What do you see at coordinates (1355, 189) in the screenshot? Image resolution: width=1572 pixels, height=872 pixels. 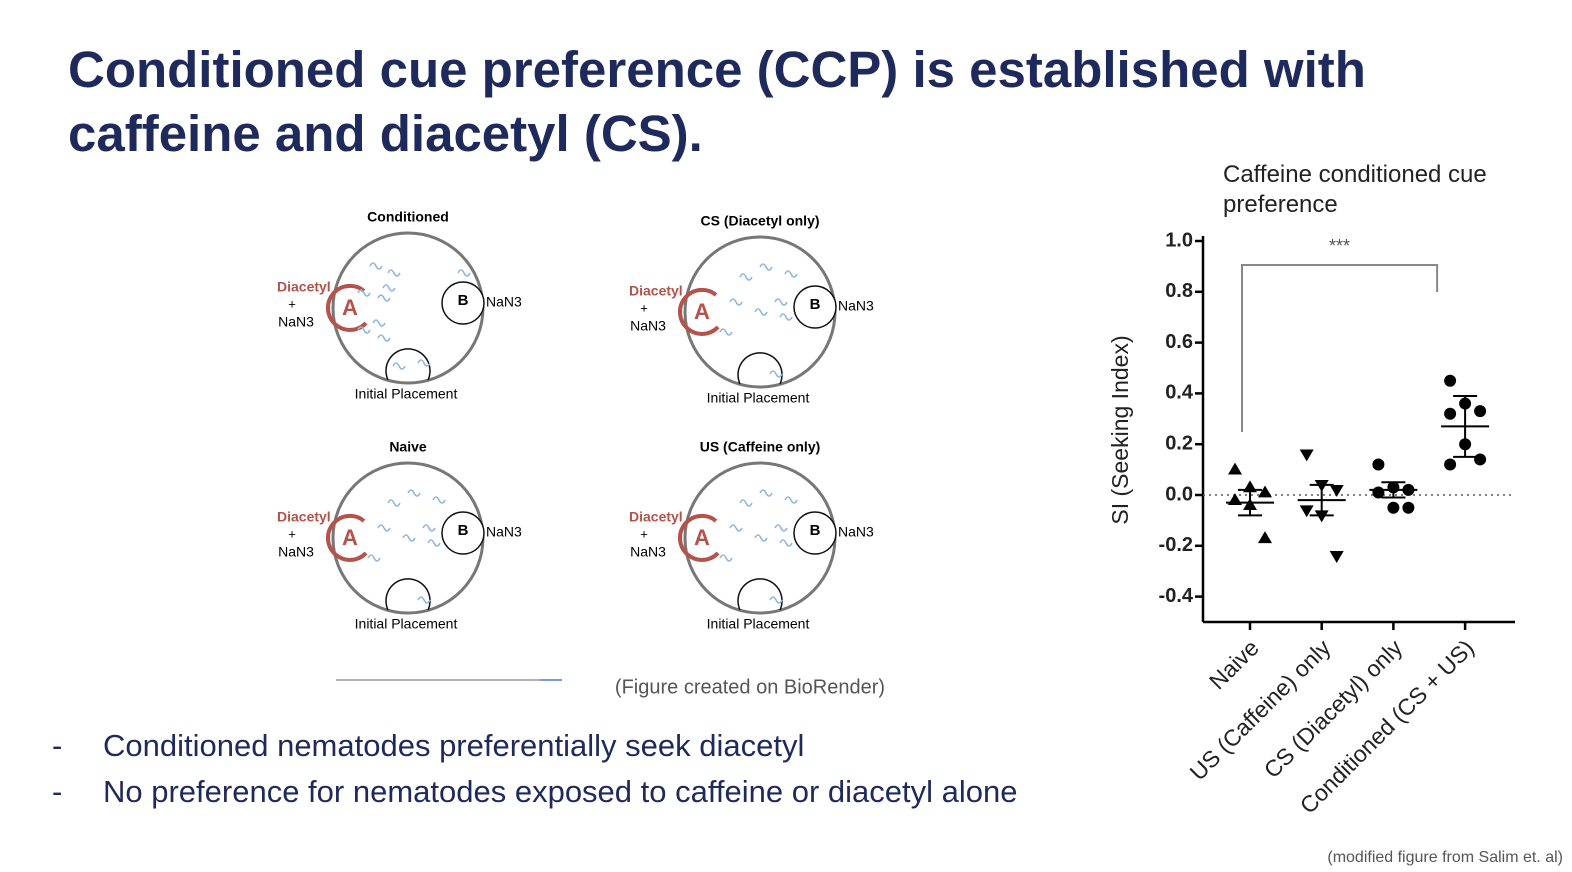 I see `chart-title: Caffeine conditioned cue preference` at bounding box center [1355, 189].